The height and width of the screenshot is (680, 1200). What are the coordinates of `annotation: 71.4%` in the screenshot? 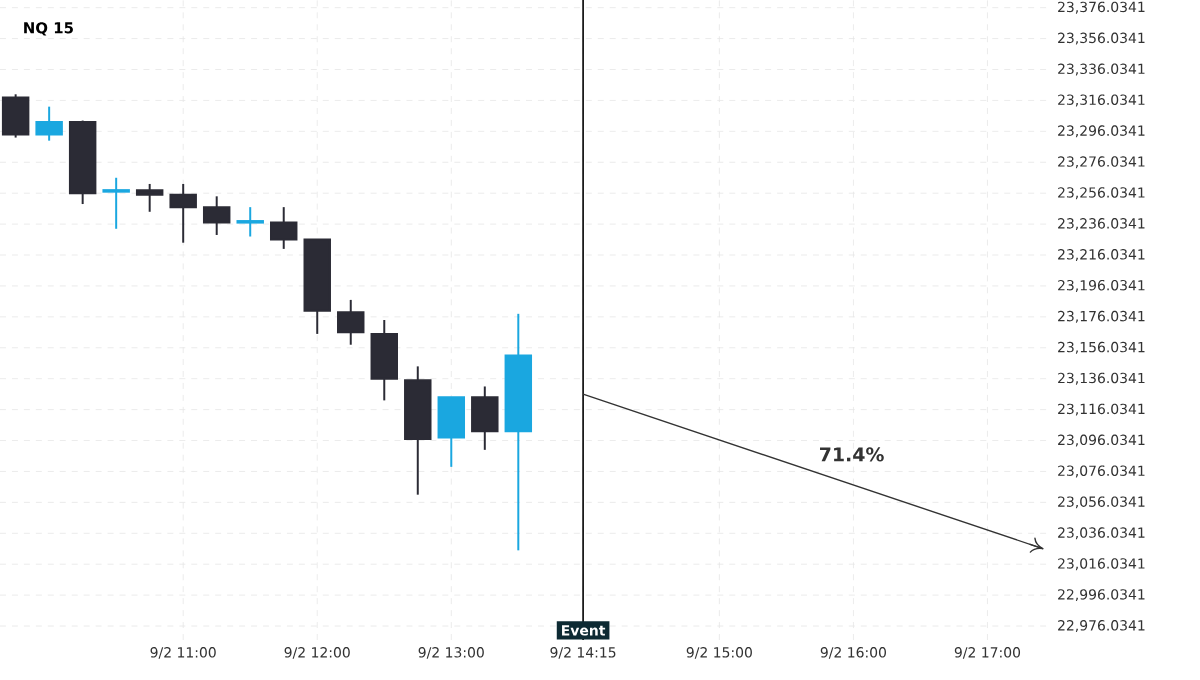 It's located at (852, 454).